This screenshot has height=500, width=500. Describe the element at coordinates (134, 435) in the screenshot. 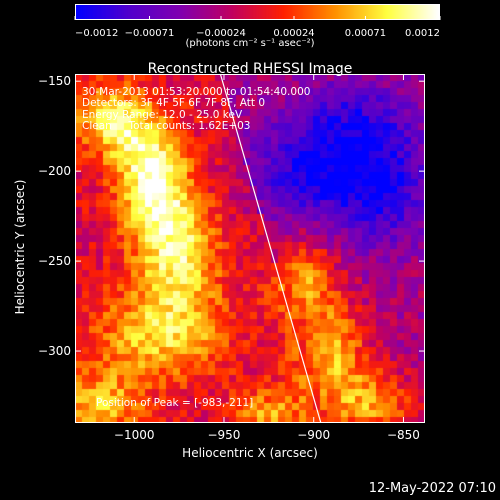

I see `x-tick-label: −1000` at that location.